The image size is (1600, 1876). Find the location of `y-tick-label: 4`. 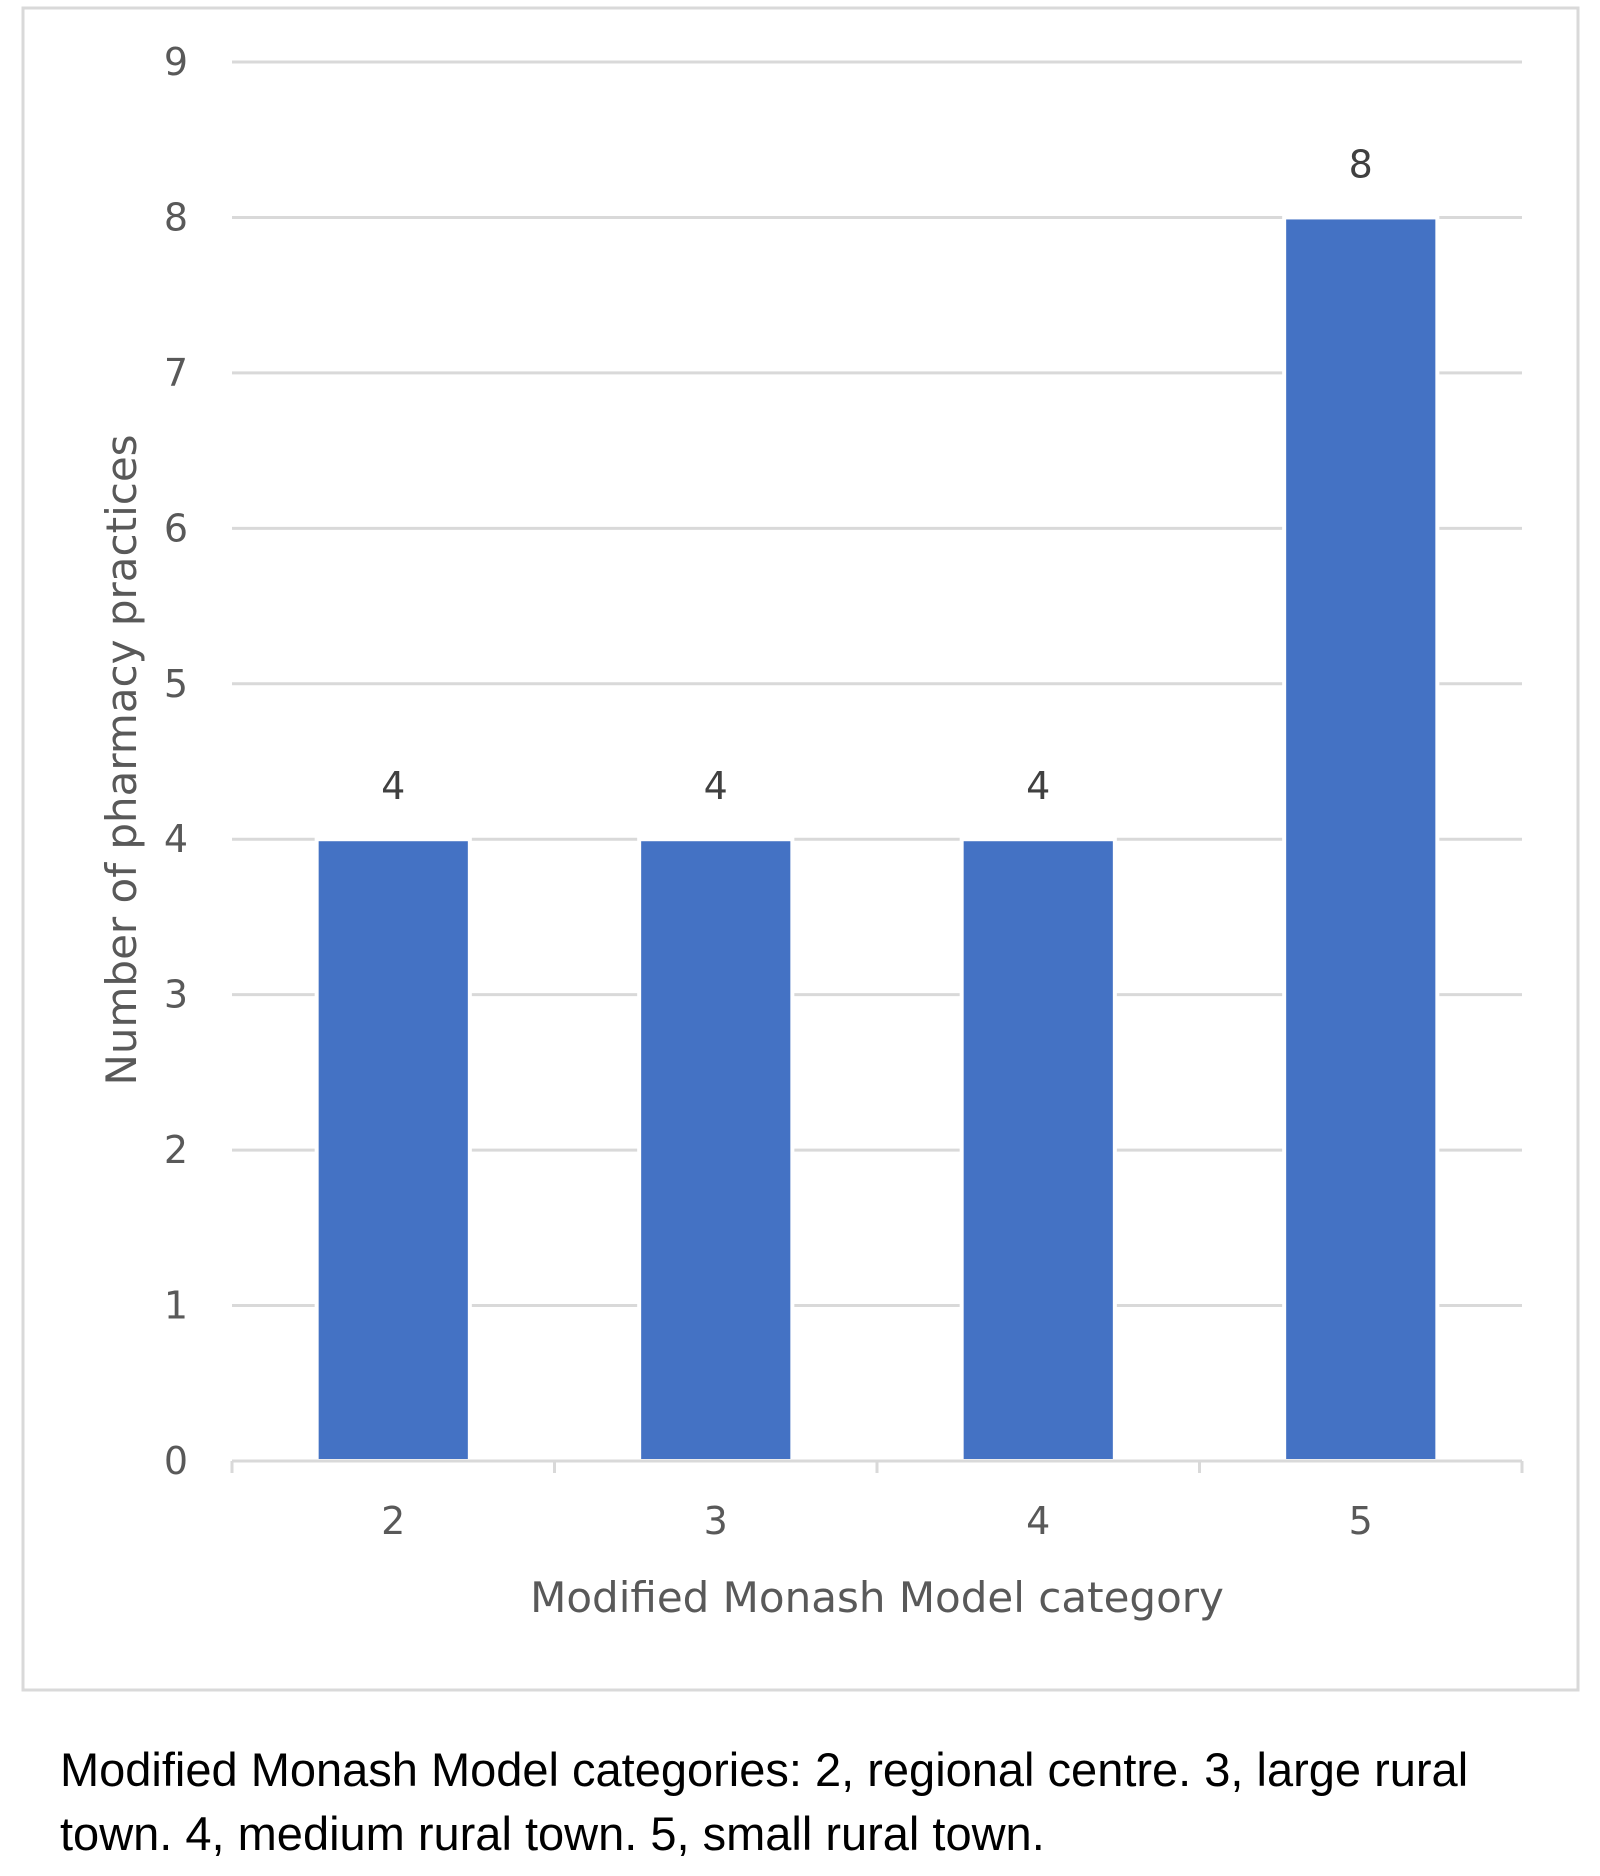

y-tick-label: 4 is located at coordinates (176, 839).